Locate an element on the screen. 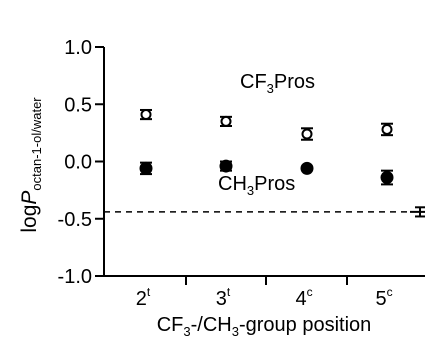  y-tick-label: -1.0 is located at coordinates (75, 277).